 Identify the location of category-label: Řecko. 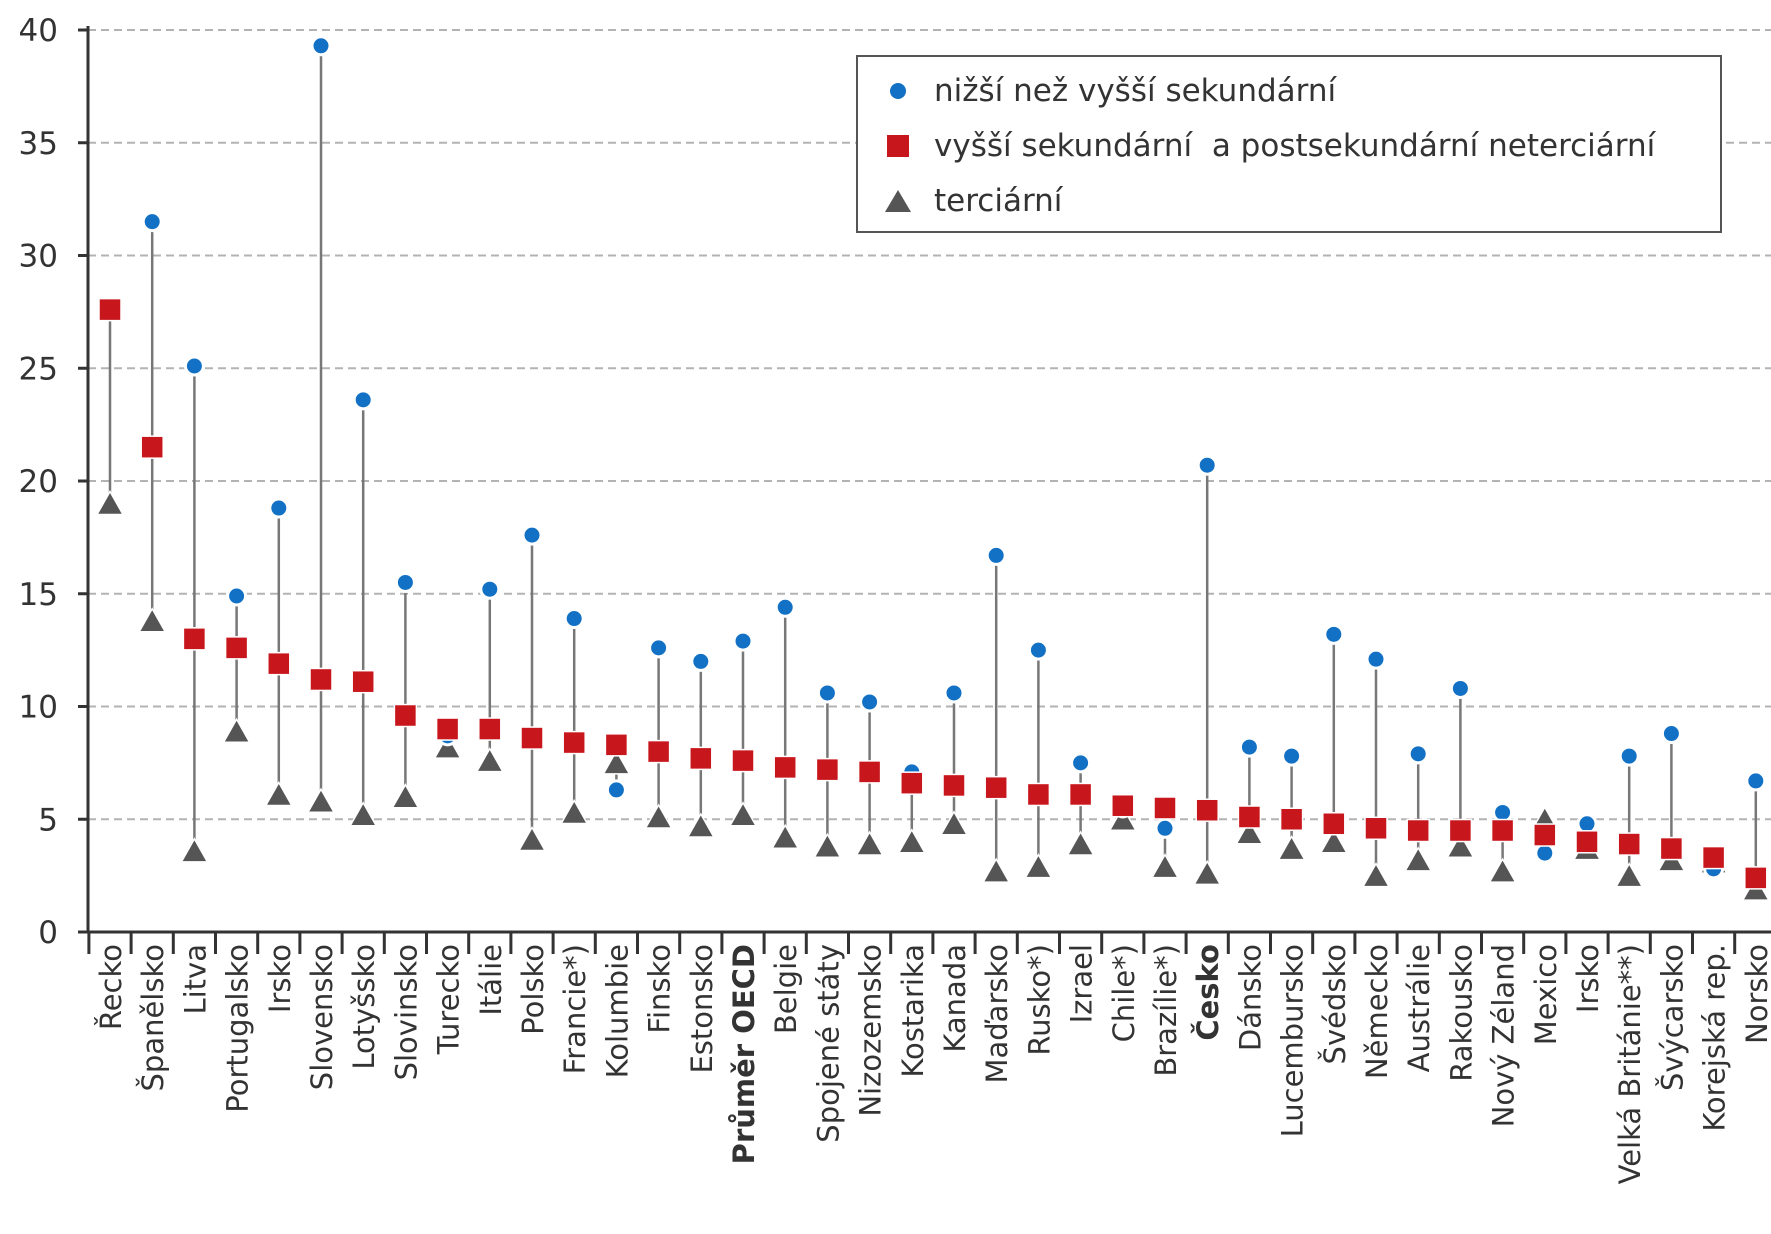
(111, 987).